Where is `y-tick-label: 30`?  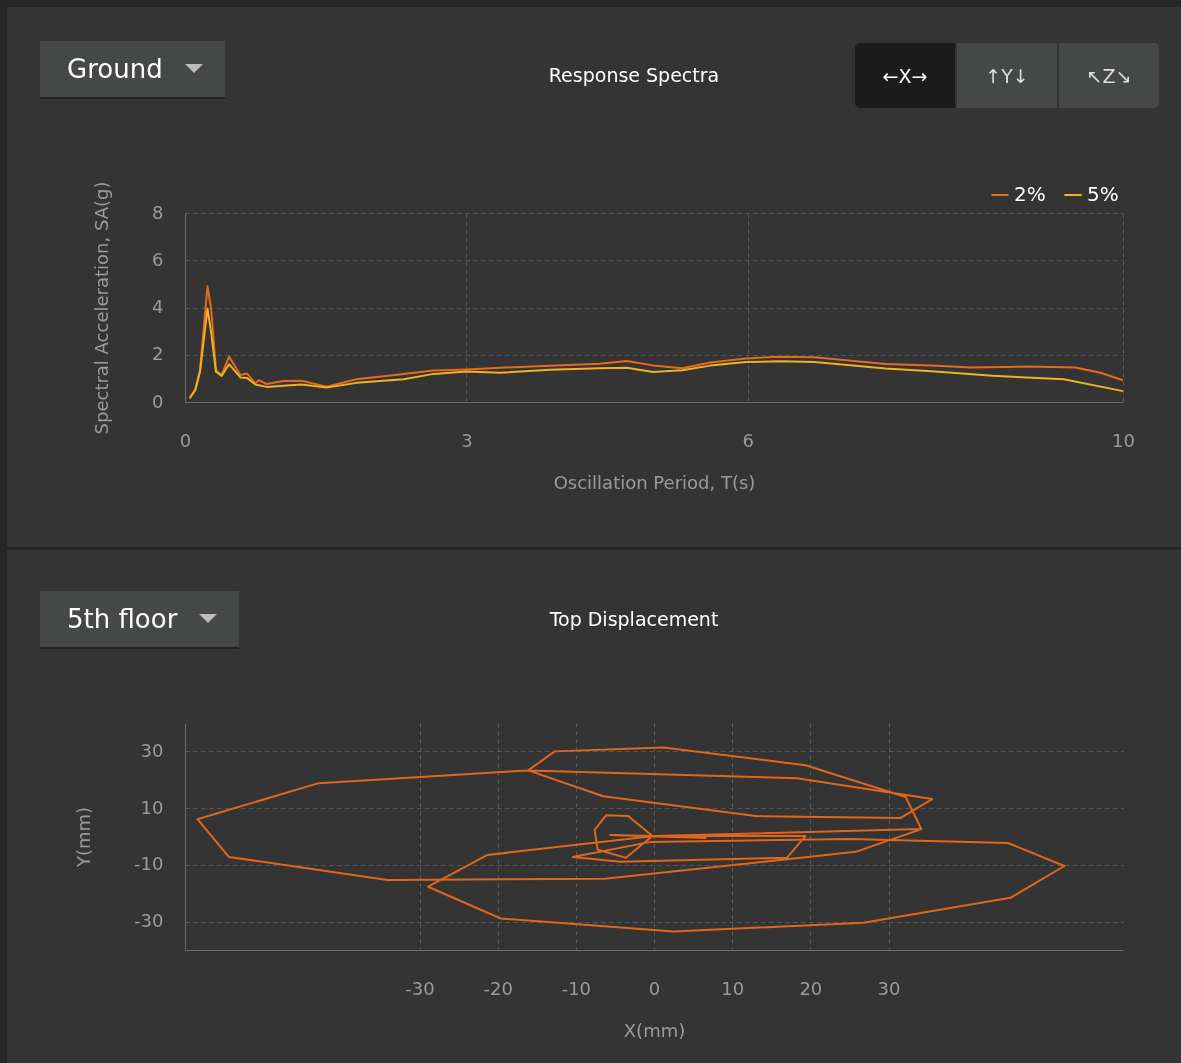
y-tick-label: 30 is located at coordinates (152, 750).